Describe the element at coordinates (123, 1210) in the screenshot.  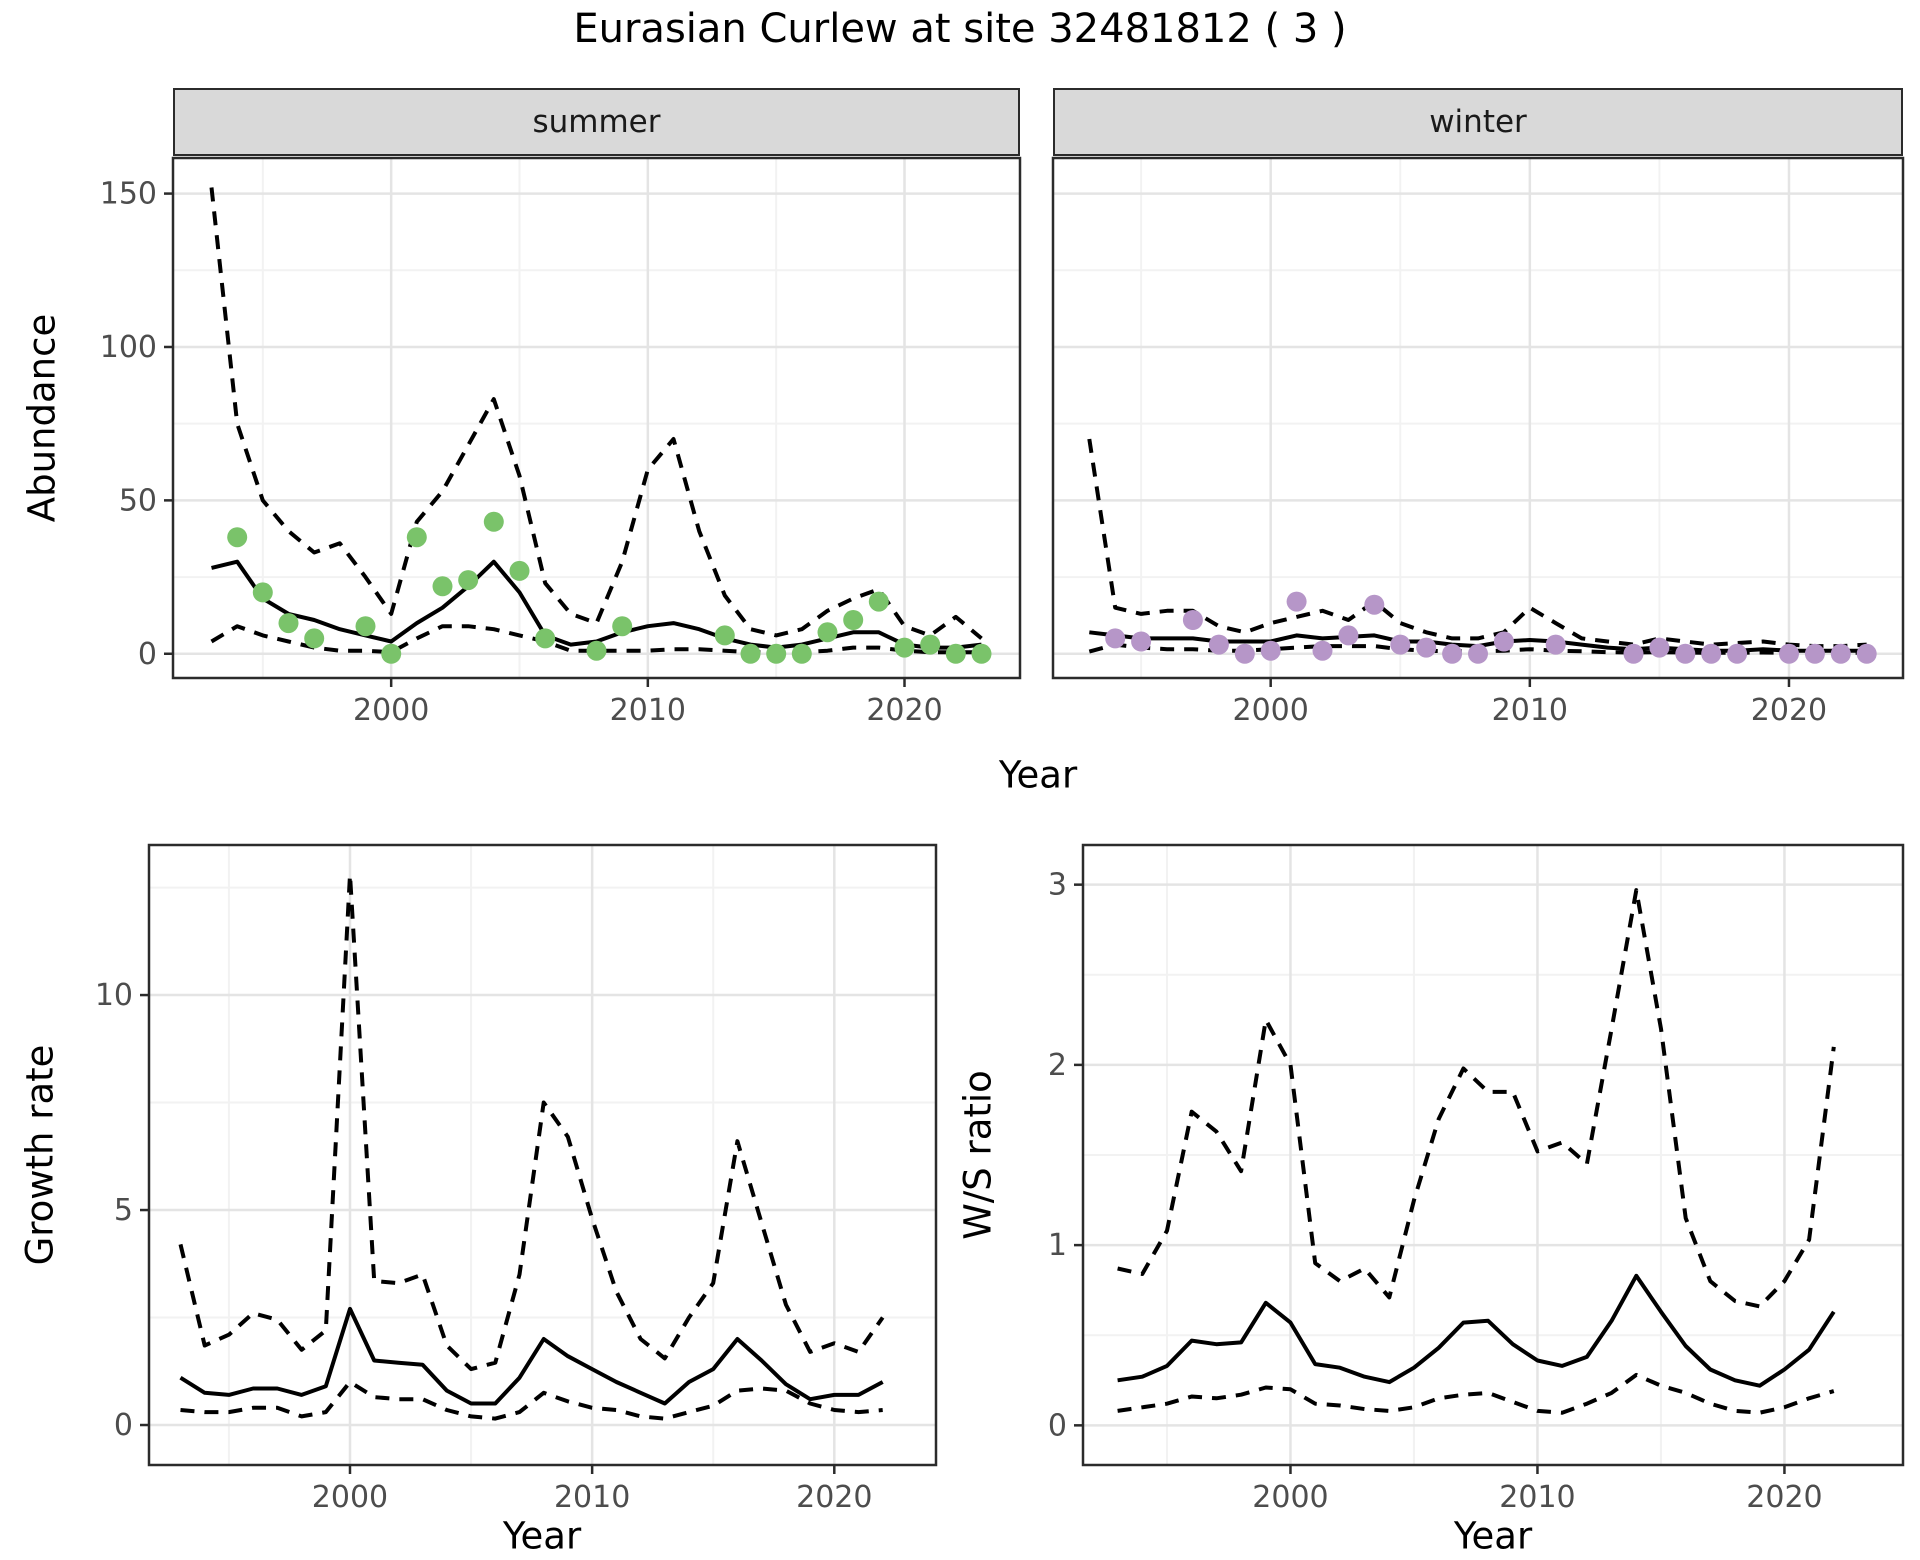
I see `y-tick-label: 5` at that location.